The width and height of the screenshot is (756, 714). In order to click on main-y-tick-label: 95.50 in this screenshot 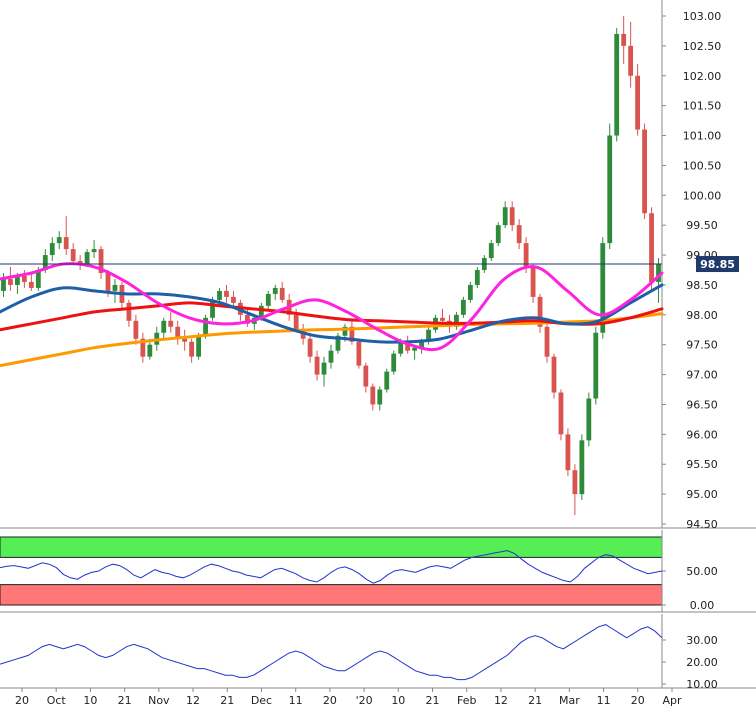, I will do `click(702, 464)`.